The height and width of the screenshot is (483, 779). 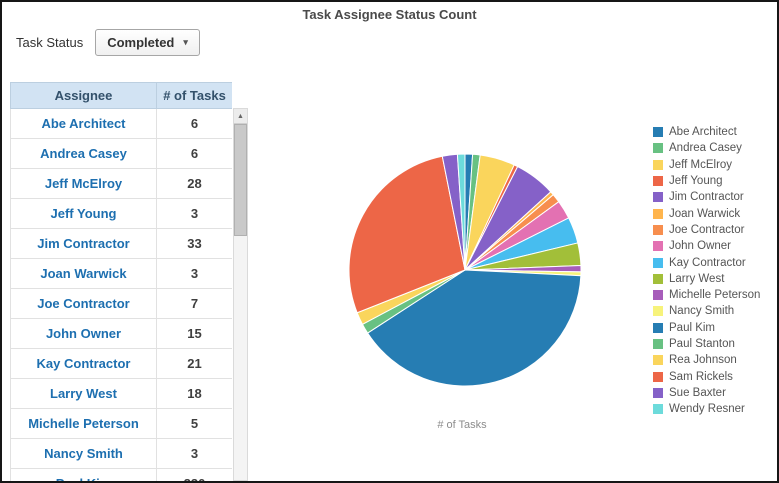 I want to click on legend-item: John Owner, so click(x=706, y=246).